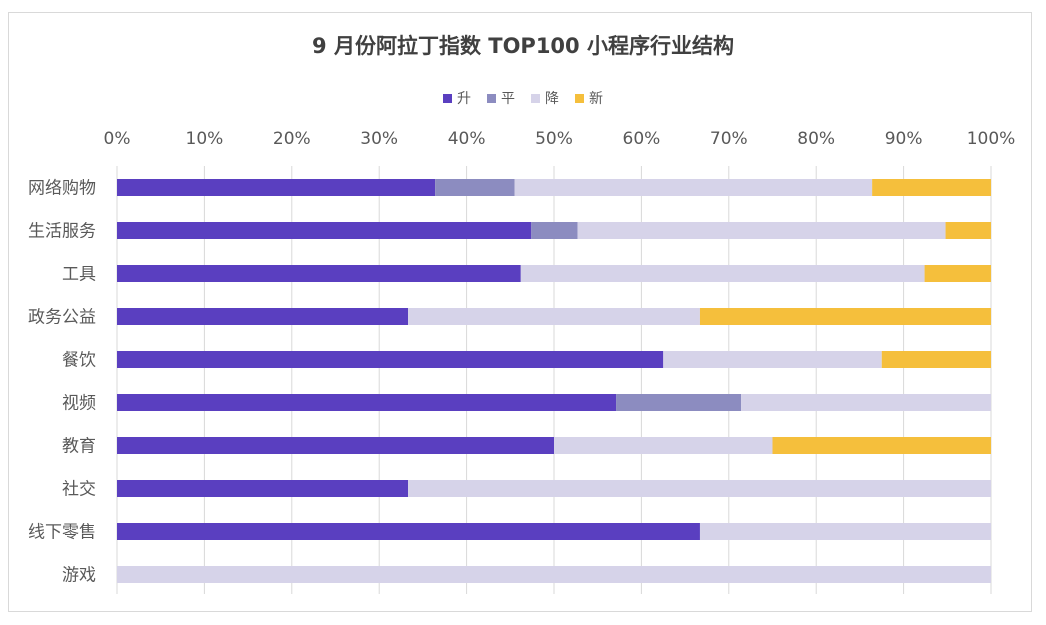 The image size is (1046, 625). What do you see at coordinates (62, 232) in the screenshot?
I see `category-label: 生活服务` at bounding box center [62, 232].